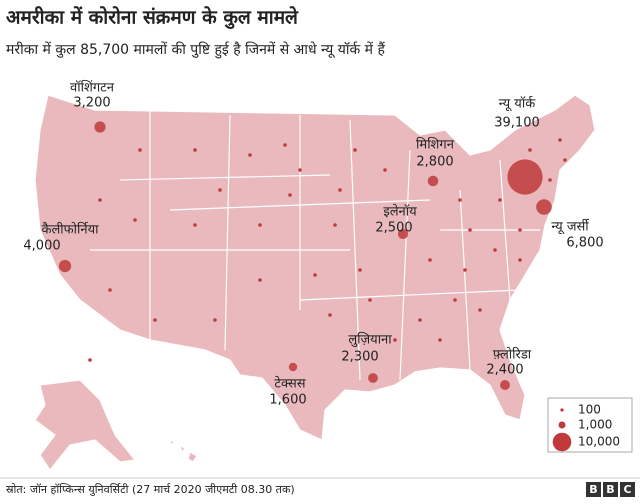 The image size is (640, 504). What do you see at coordinates (595, 425) in the screenshot?
I see `legend-label: 1,000` at bounding box center [595, 425].